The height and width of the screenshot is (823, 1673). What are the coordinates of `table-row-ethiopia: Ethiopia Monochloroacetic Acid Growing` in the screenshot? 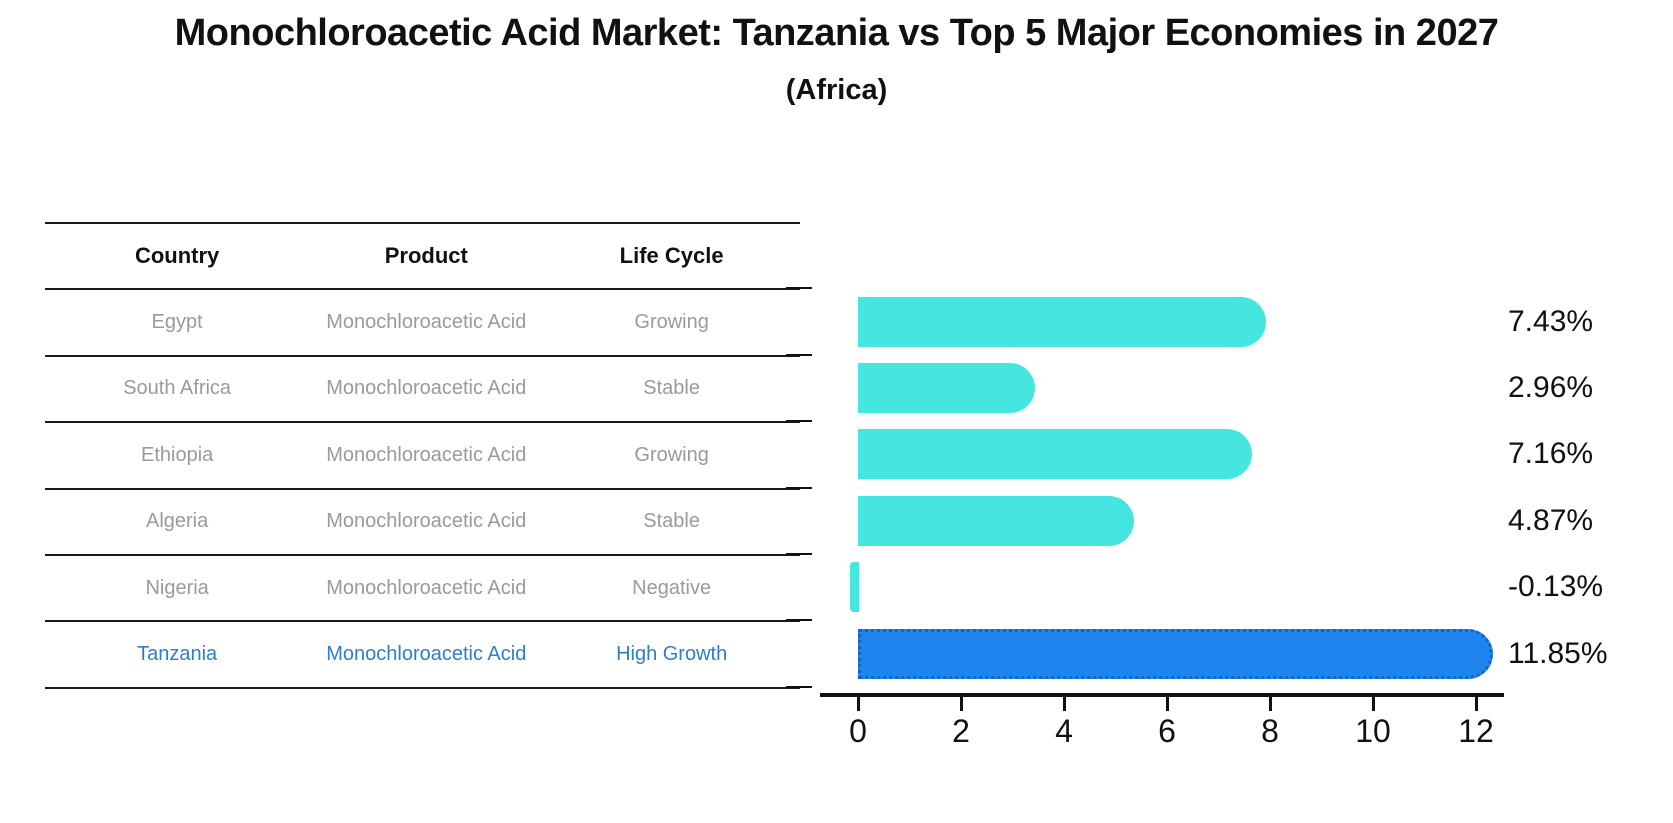 It's located at (422, 454).